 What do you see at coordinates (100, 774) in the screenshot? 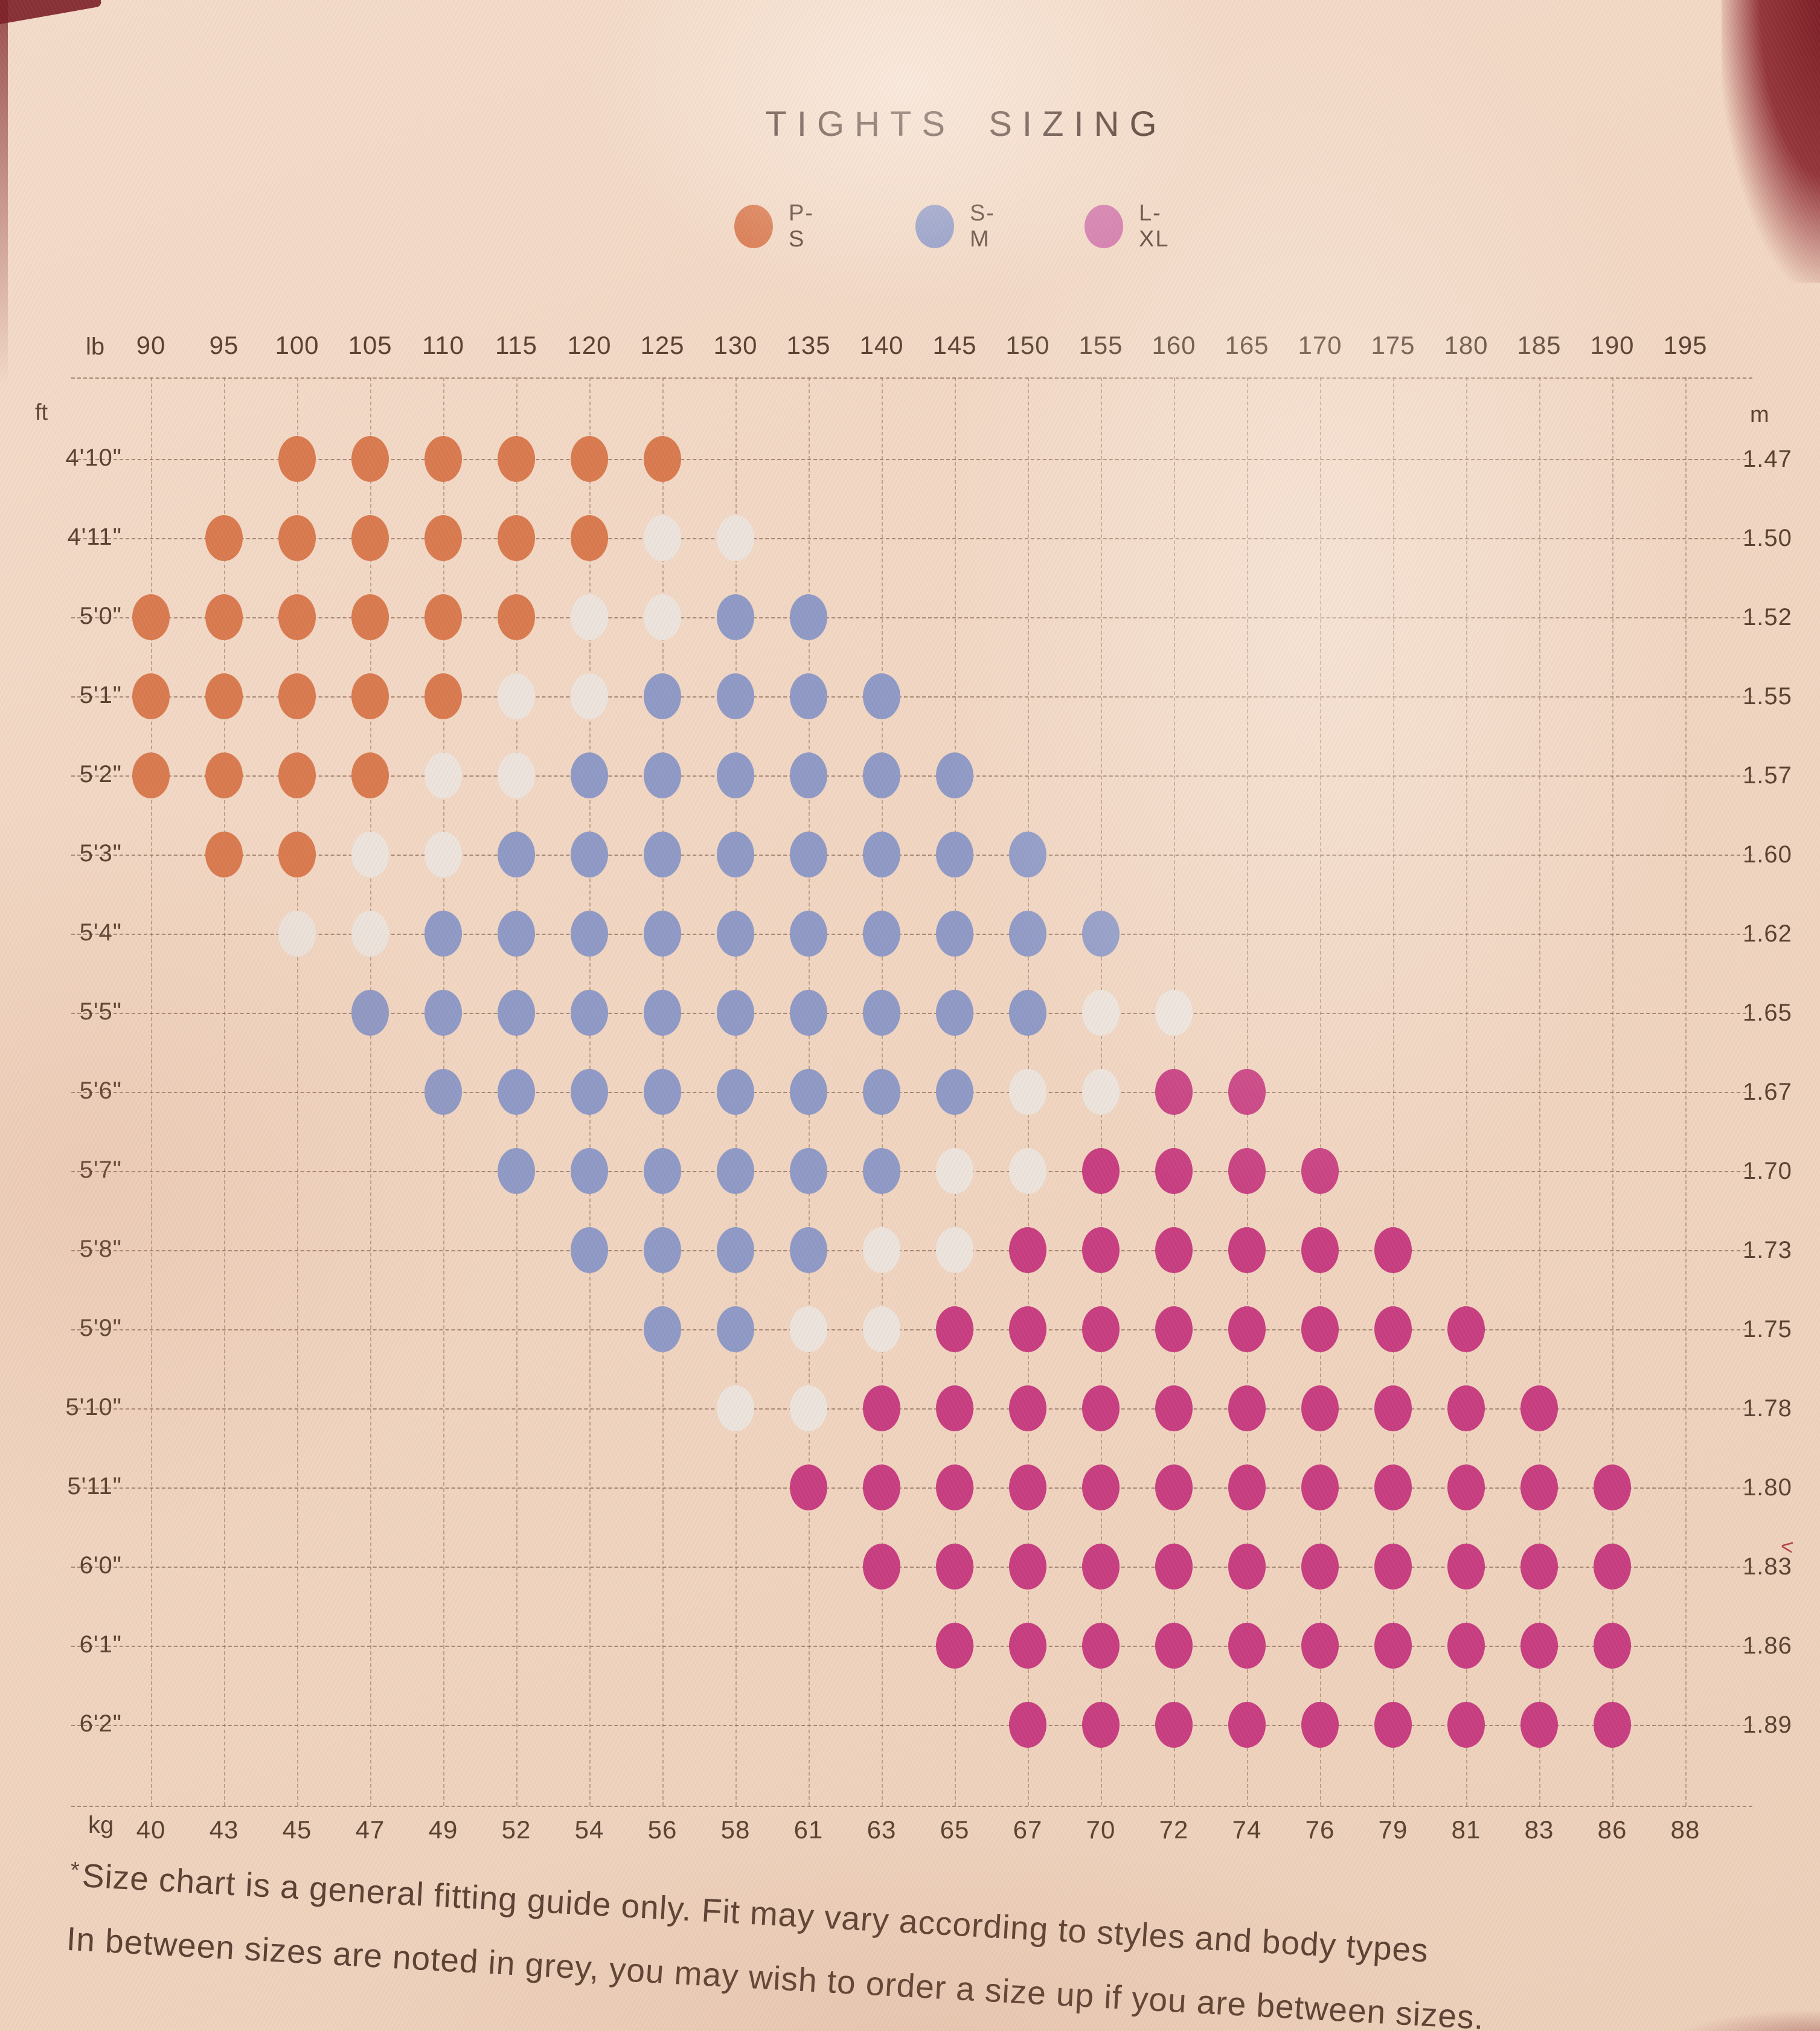
I see `tick-label-ft: 5'2"` at bounding box center [100, 774].